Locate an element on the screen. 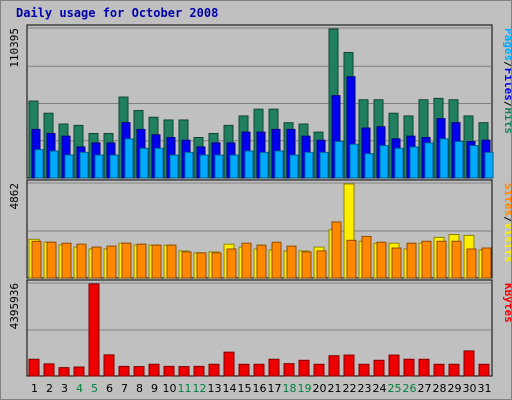 The width and height of the screenshot is (512, 400). x-tick-label: 22 is located at coordinates (350, 388).